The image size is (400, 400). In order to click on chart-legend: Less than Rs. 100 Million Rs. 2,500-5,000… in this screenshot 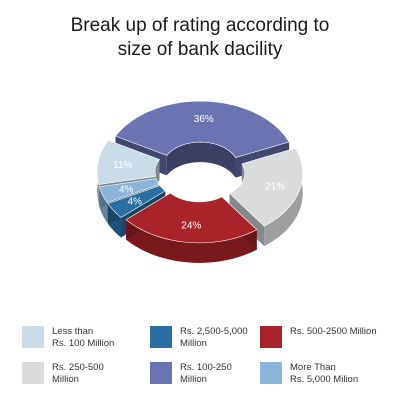, I will do `click(207, 356)`.